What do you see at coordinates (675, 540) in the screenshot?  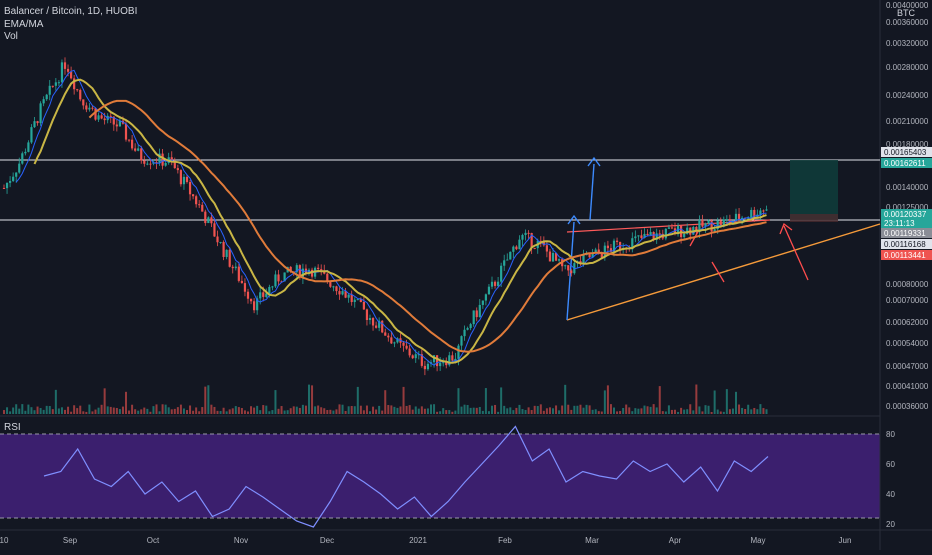 I see `time-tick-label: Apr` at bounding box center [675, 540].